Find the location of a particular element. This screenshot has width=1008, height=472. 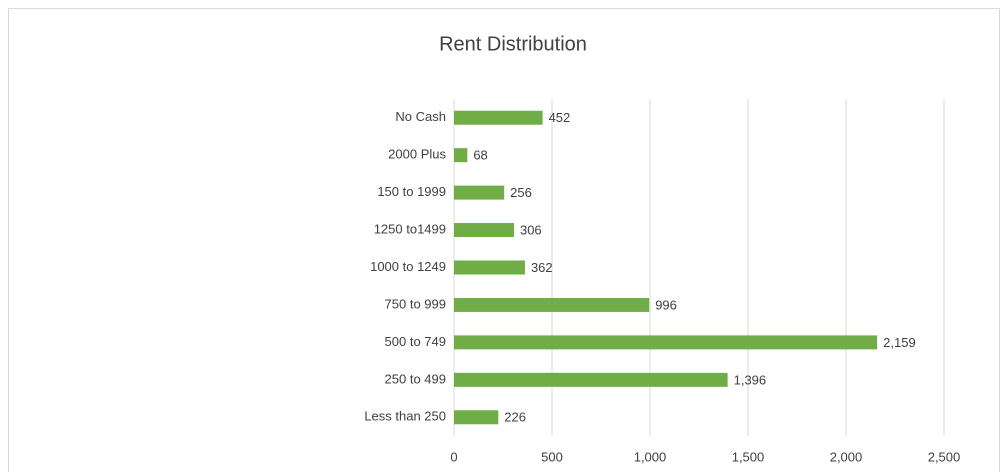

x-tick-label: 1,000 is located at coordinates (650, 456).